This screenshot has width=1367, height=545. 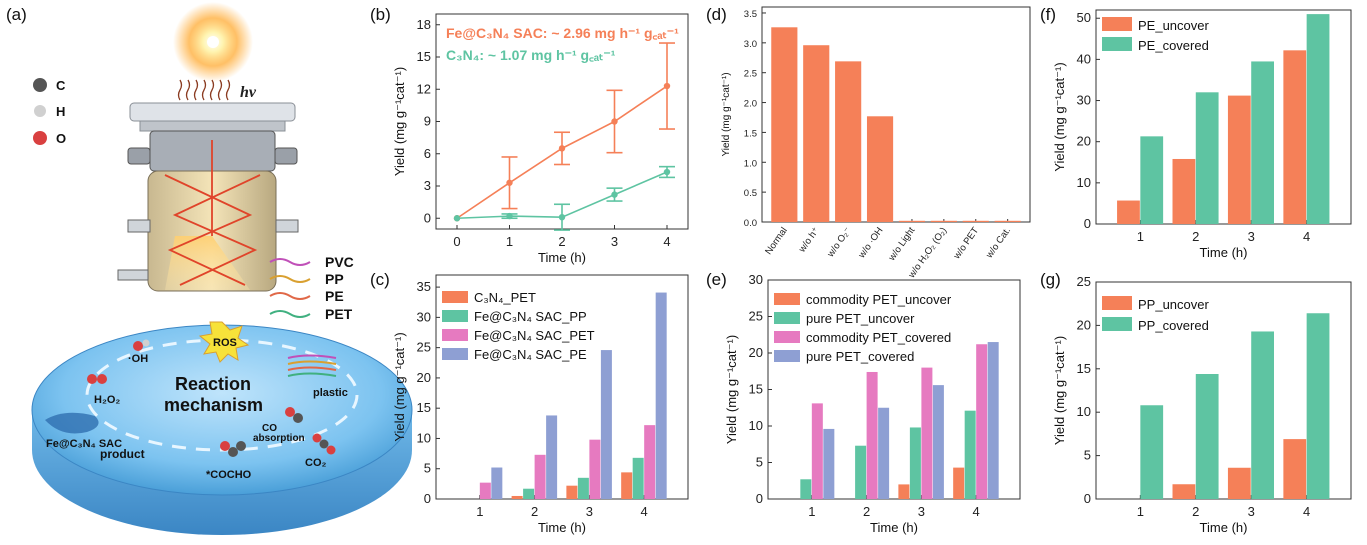 I want to click on carbon-atom-icon, so click(x=40, y=85).